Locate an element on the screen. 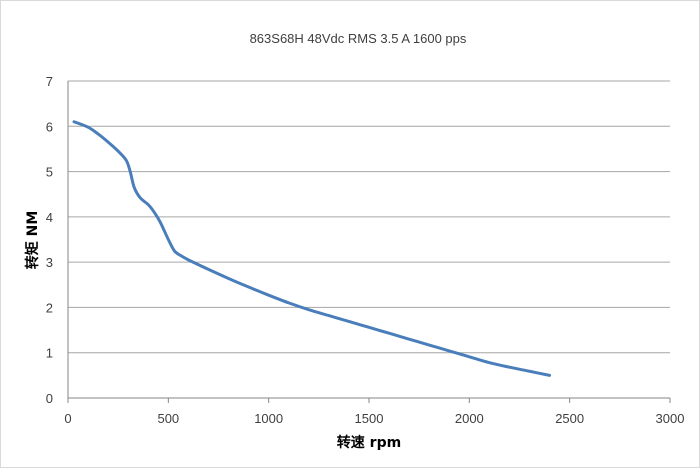 This screenshot has height=468, width=700. y-tick-labels: 0 1 2 3 4 5 6 7 is located at coordinates (49, 240).